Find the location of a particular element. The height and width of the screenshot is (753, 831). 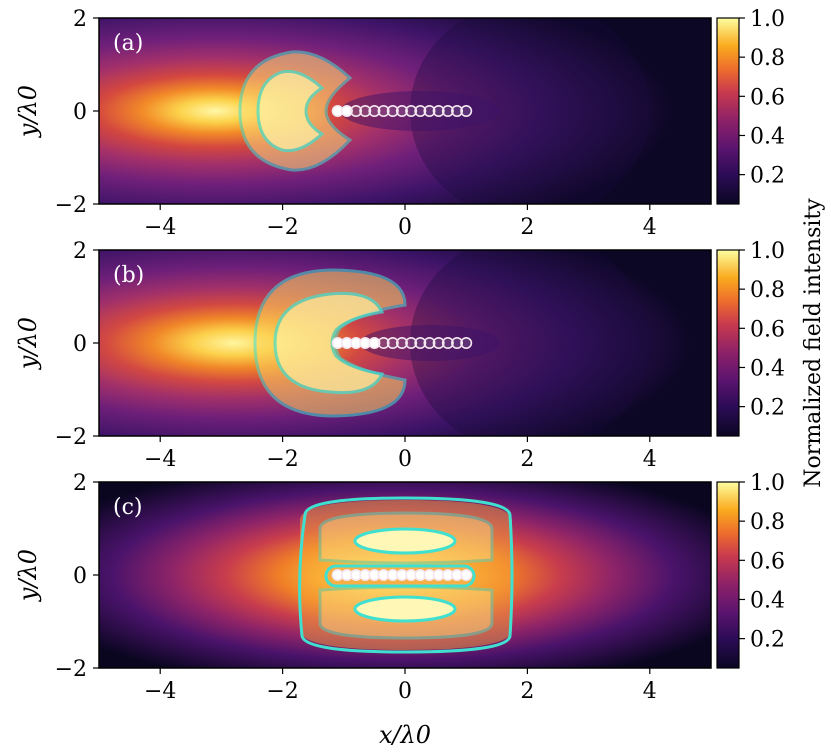

panel-label-c: (c) is located at coordinates (128, 507).